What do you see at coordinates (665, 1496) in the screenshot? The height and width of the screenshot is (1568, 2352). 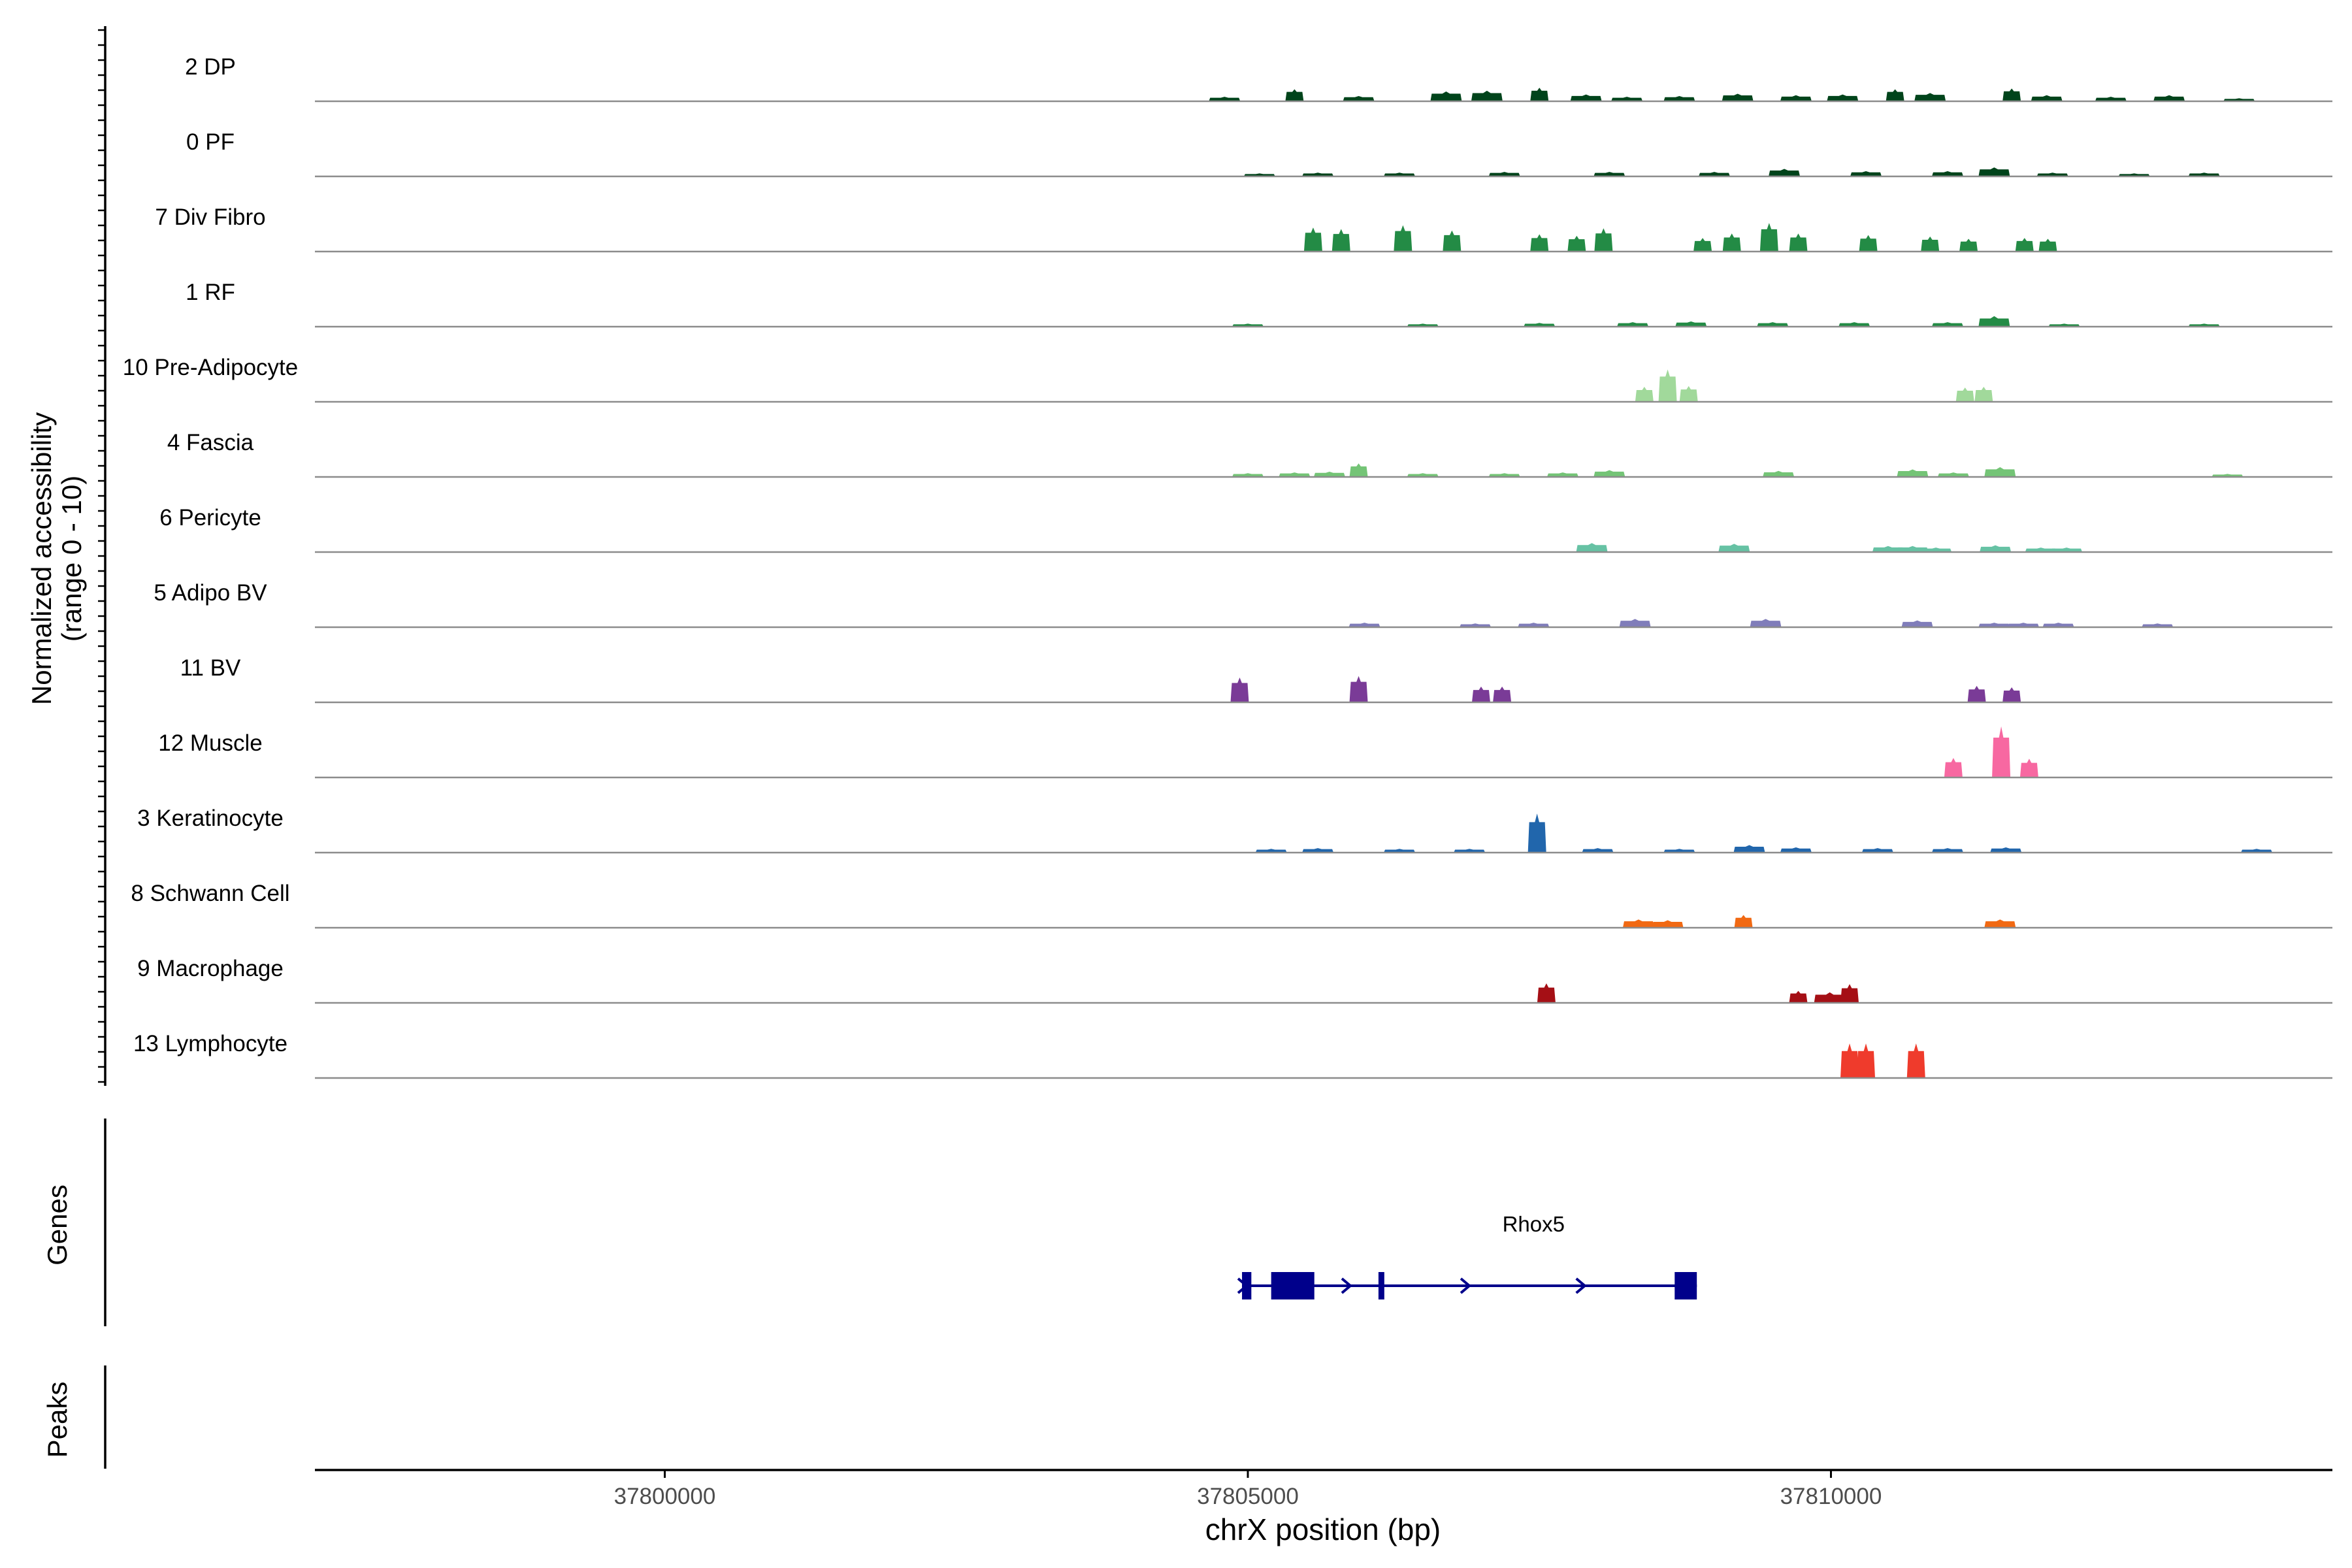 I see `x-tick-label: 37800000` at bounding box center [665, 1496].